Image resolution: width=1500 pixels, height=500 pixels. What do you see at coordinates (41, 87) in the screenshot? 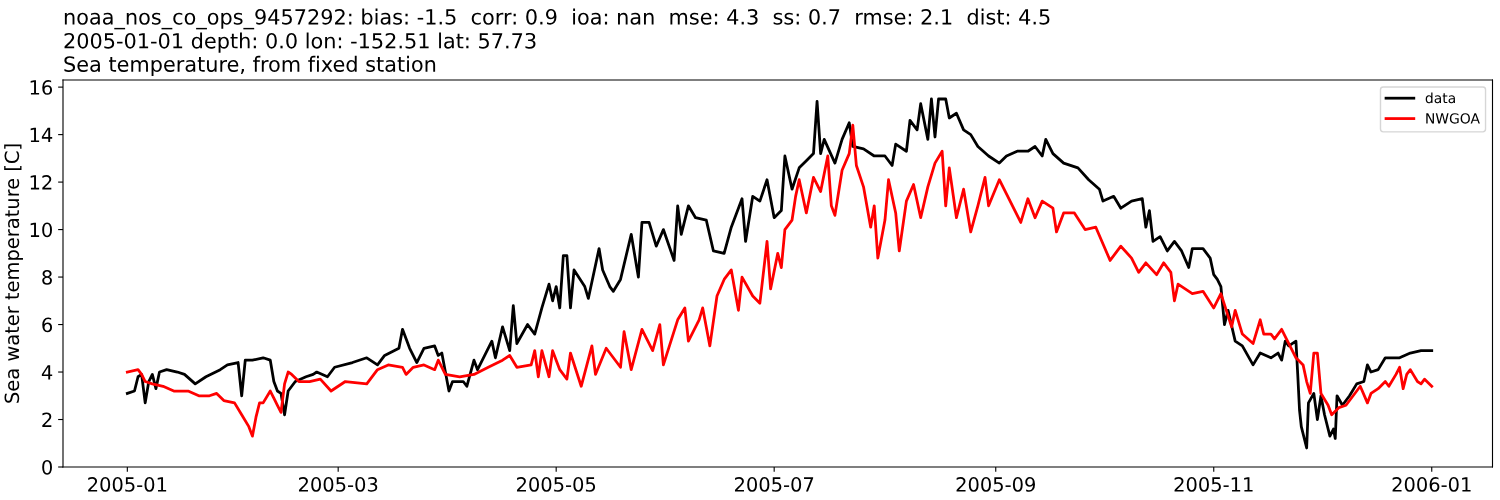
I see `y-tick-label: 16` at bounding box center [41, 87].